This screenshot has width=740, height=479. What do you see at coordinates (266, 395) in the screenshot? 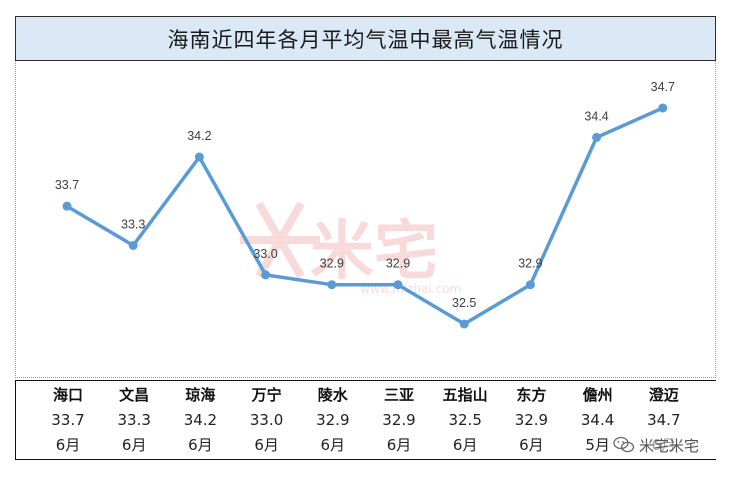
I see `table-cell-city: 万宁` at bounding box center [266, 395].